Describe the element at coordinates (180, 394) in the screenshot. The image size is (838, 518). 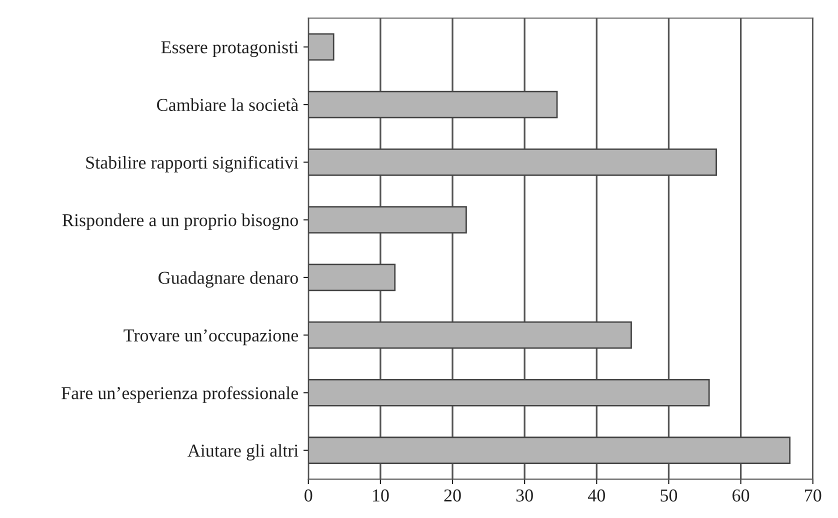
I see `y-tick-label: Fare un’esperienza professionale` at that location.